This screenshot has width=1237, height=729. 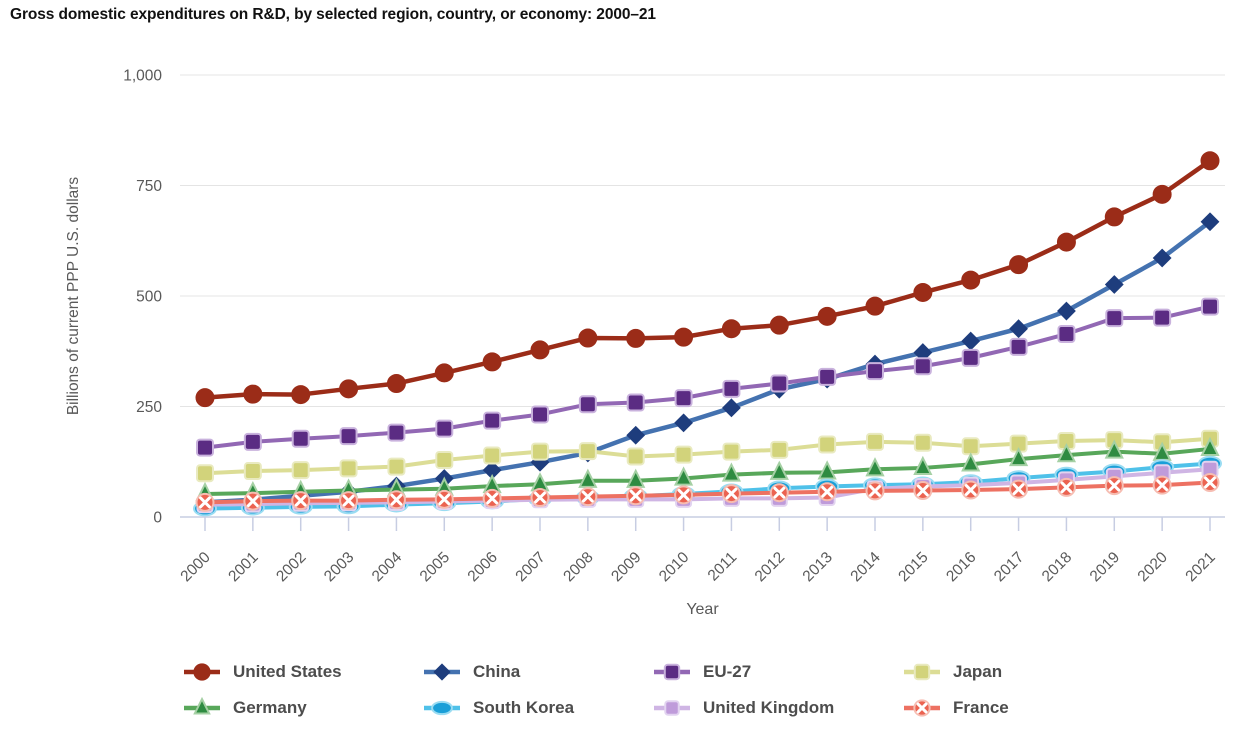 I want to click on point-eu-27-2006, so click(x=492, y=420).